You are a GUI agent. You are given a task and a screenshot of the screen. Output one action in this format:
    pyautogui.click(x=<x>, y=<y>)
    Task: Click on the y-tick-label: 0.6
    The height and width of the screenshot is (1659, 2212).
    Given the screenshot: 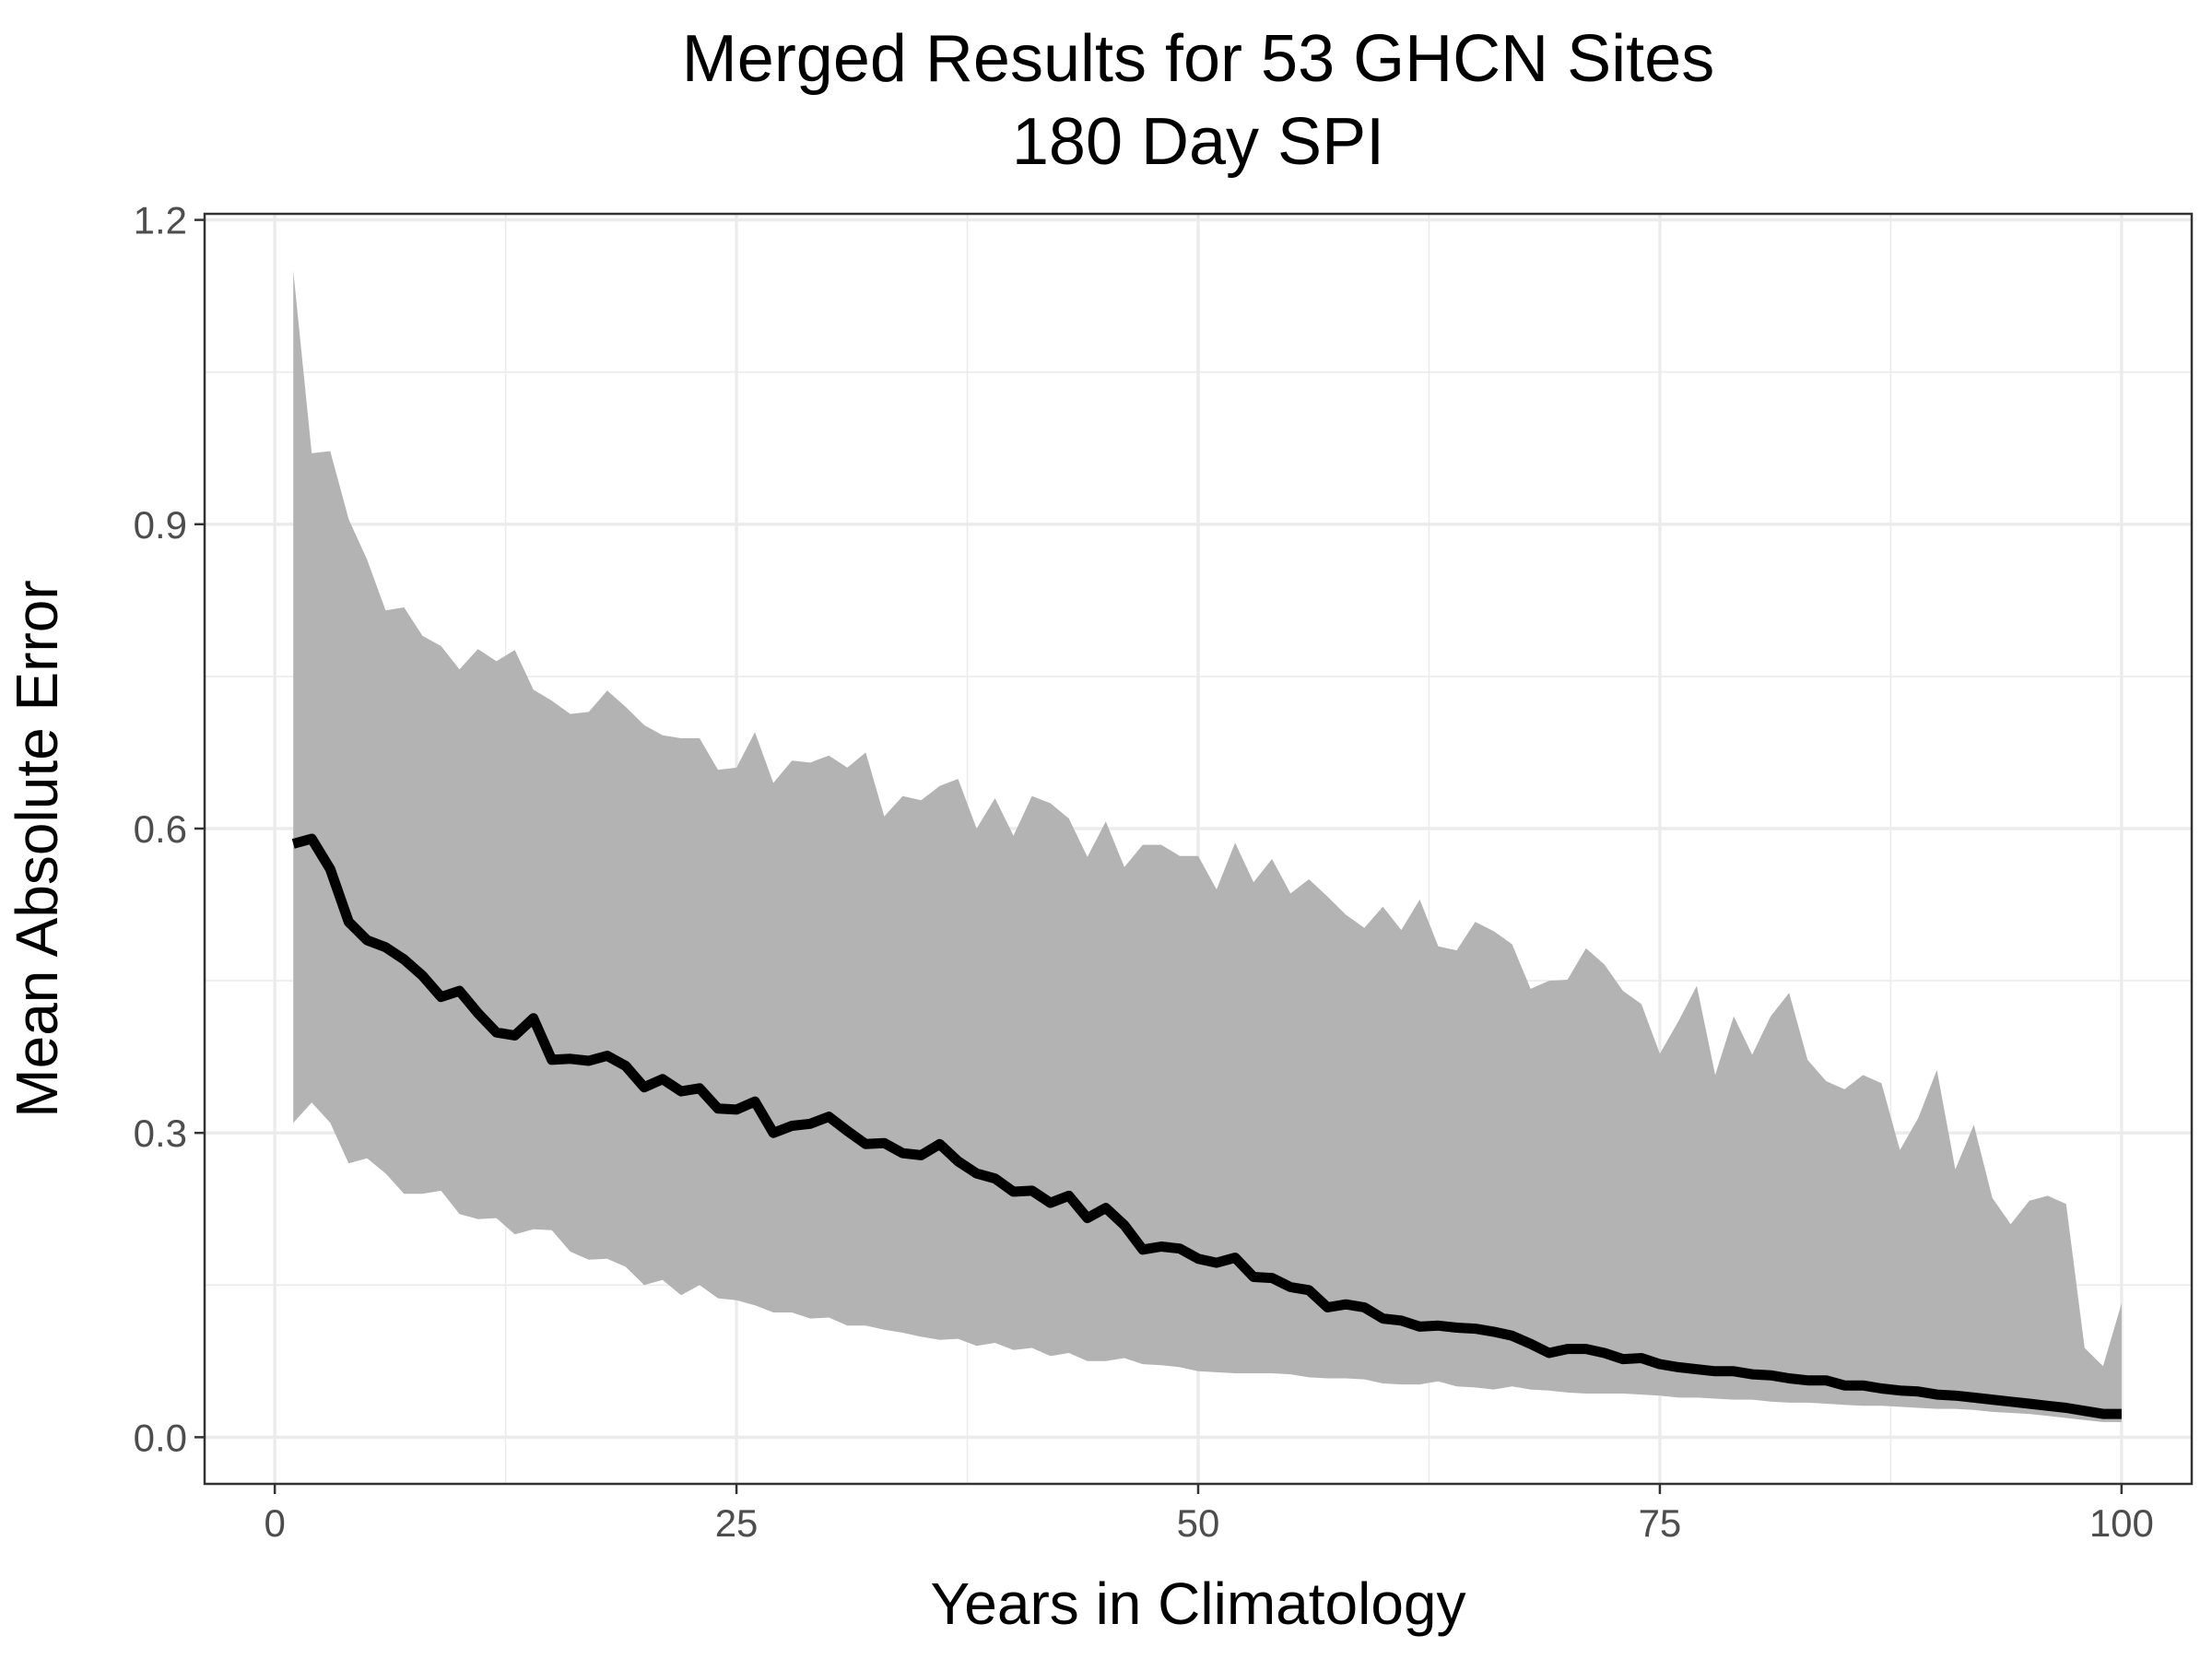 What is the action you would take?
    pyautogui.click(x=160, y=829)
    